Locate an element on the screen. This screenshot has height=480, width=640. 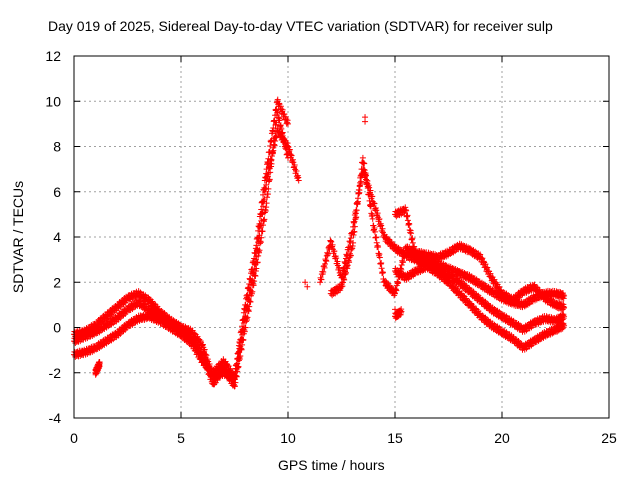
x-tick-label: 0 is located at coordinates (74, 438).